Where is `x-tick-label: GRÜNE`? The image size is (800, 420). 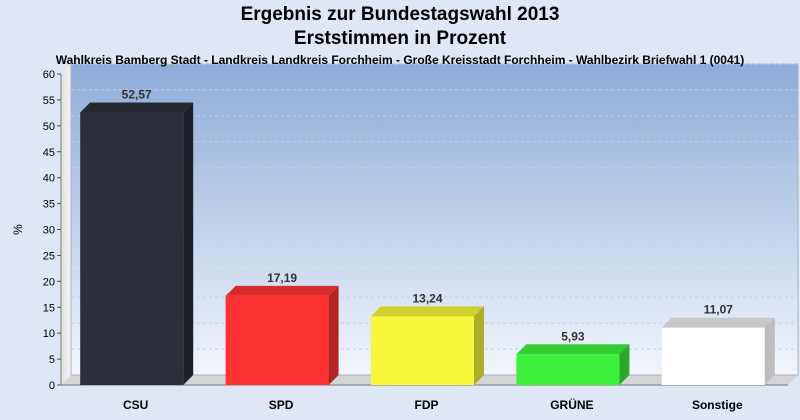
x-tick-label: GRÜNE is located at coordinates (571, 404).